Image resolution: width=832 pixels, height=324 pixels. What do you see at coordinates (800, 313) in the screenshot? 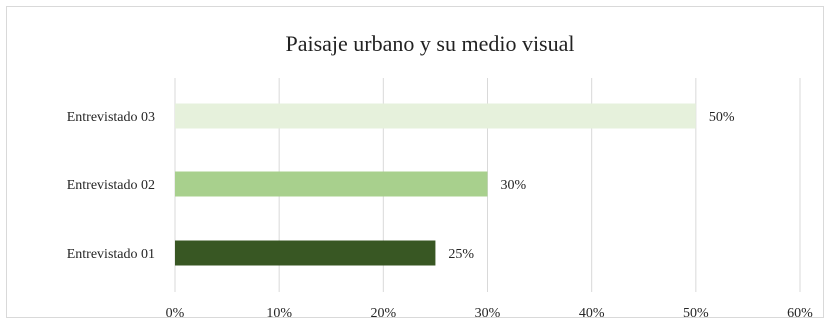
I see `x-tick-label: 60%` at bounding box center [800, 313].